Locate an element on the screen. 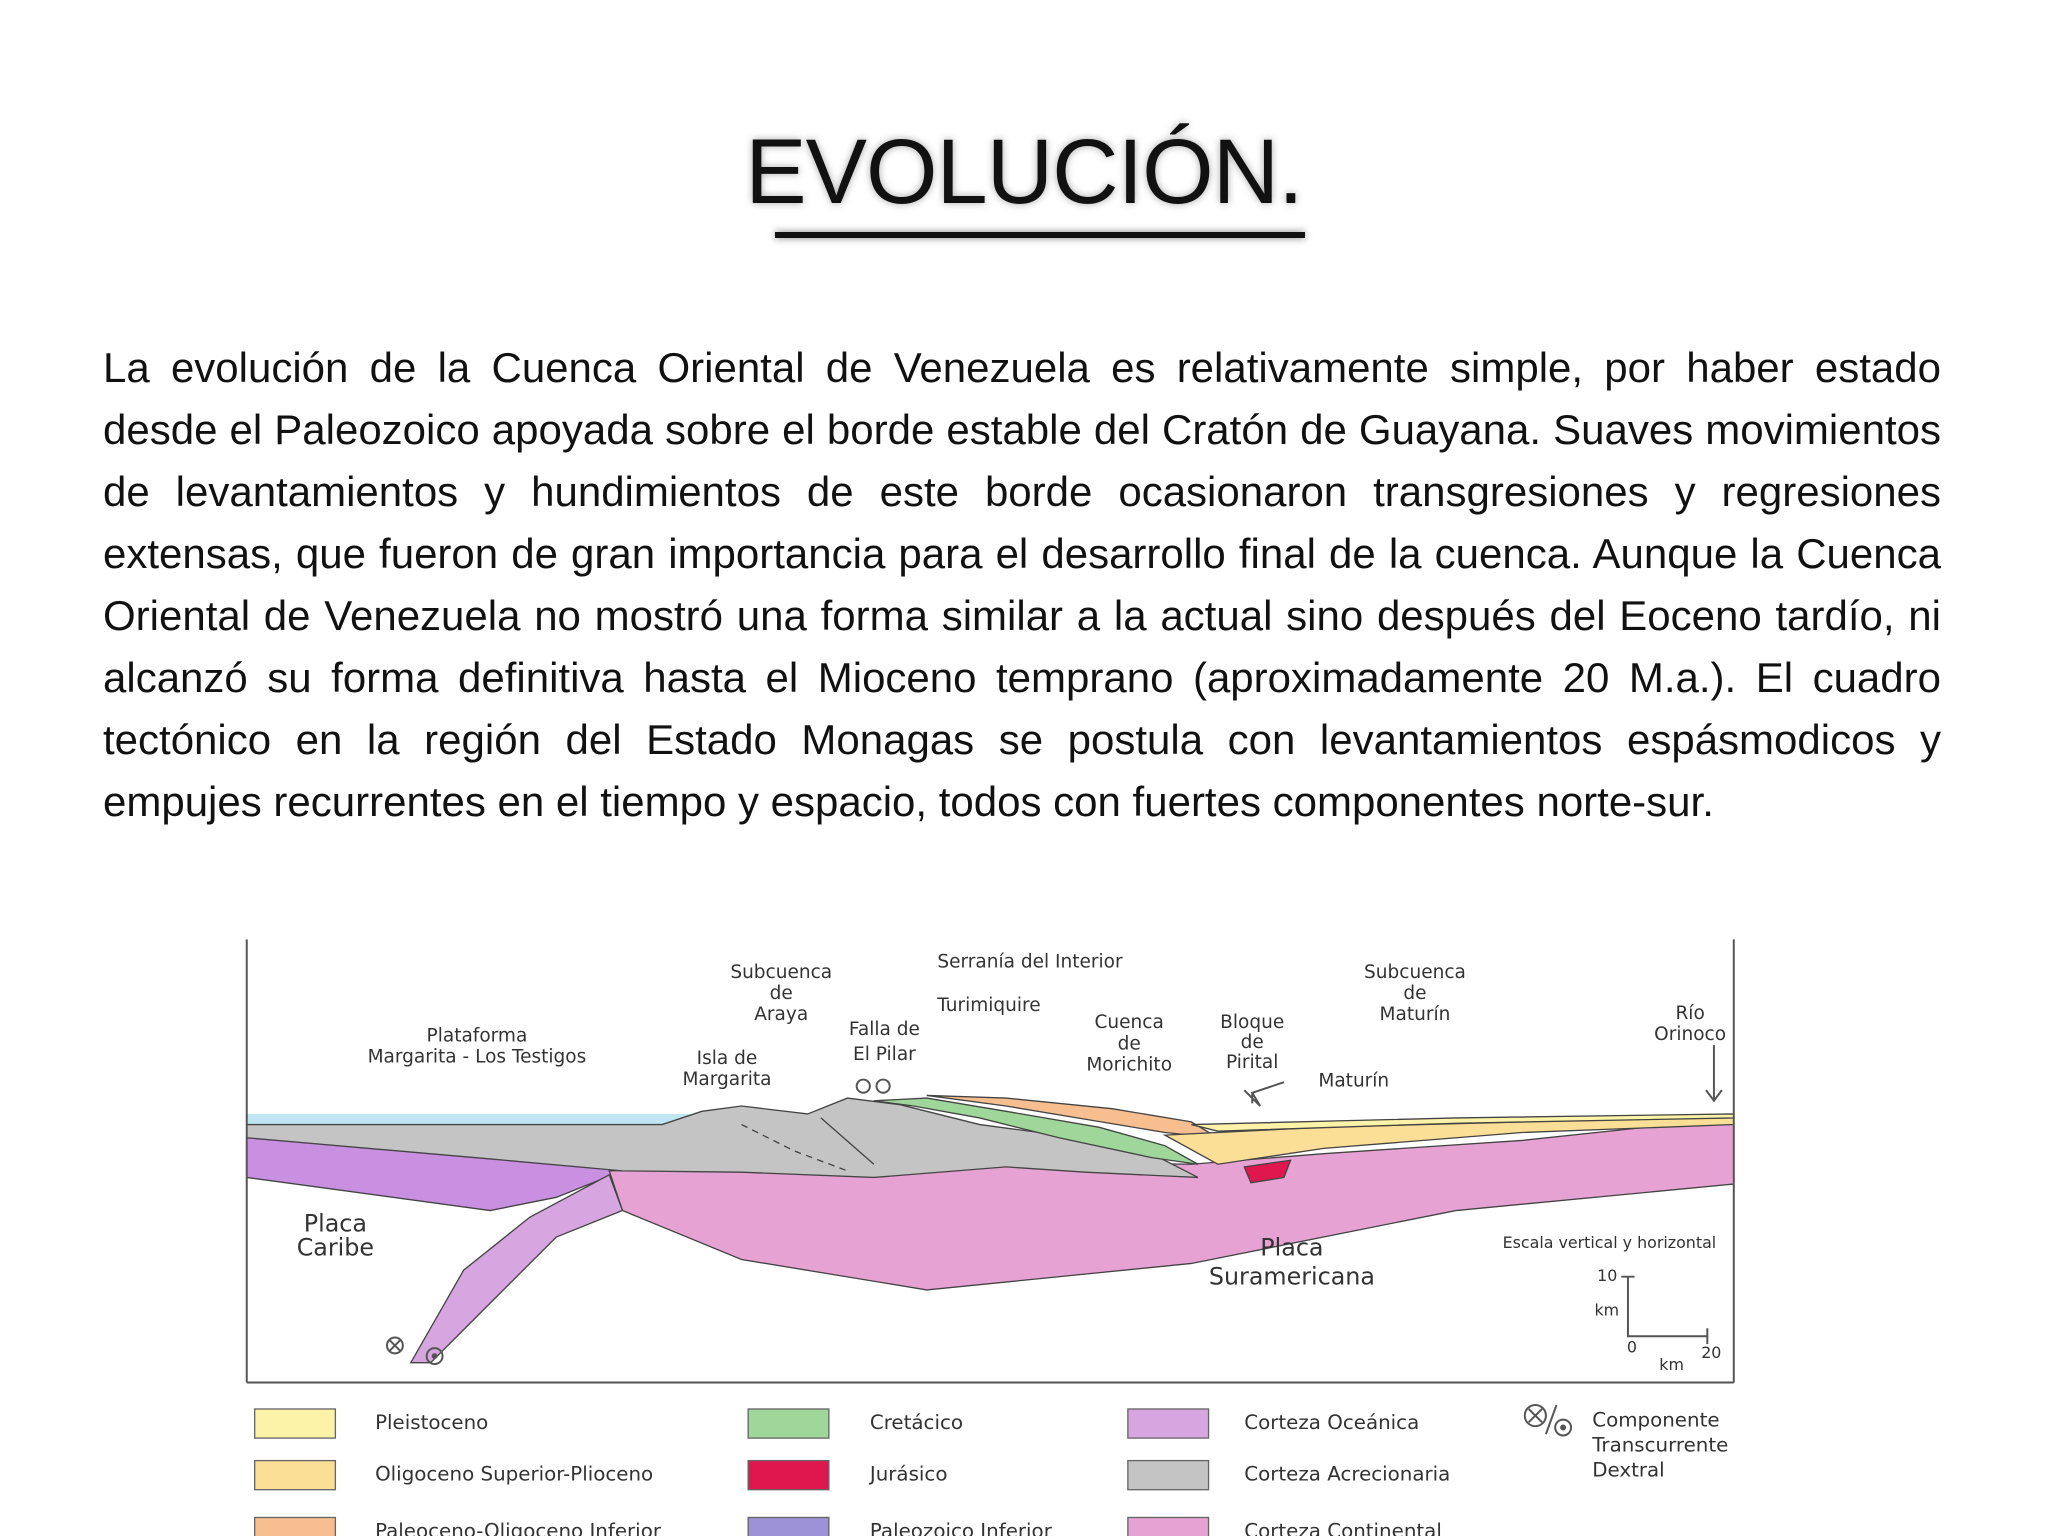 Image resolution: width=2048 pixels, height=1536 pixels. scale-label: 20 is located at coordinates (1711, 1352).